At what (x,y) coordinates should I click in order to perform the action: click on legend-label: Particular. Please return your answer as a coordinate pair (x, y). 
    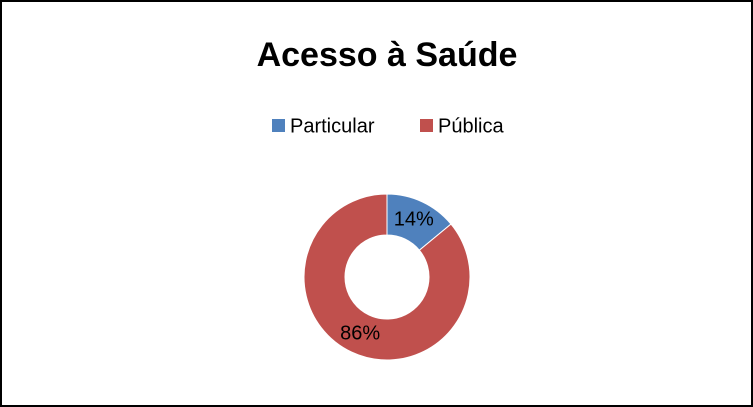
    Looking at the image, I should click on (332, 126).